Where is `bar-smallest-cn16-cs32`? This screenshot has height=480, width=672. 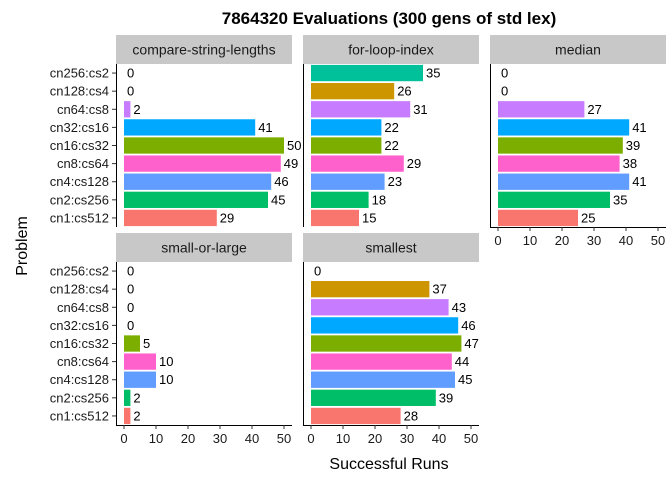 bar-smallest-cn16-cs32 is located at coordinates (386, 343).